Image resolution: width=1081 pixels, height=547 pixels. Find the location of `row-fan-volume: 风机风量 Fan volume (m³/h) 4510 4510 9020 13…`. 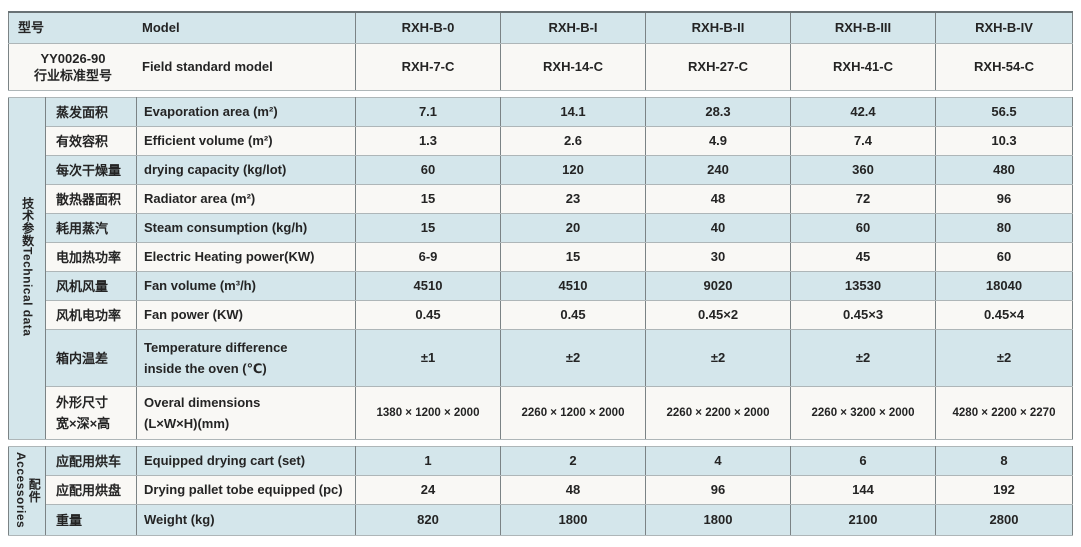

row-fan-volume: 风机风量 Fan volume (m³/h) 4510 4510 9020 13… is located at coordinates (541, 285).